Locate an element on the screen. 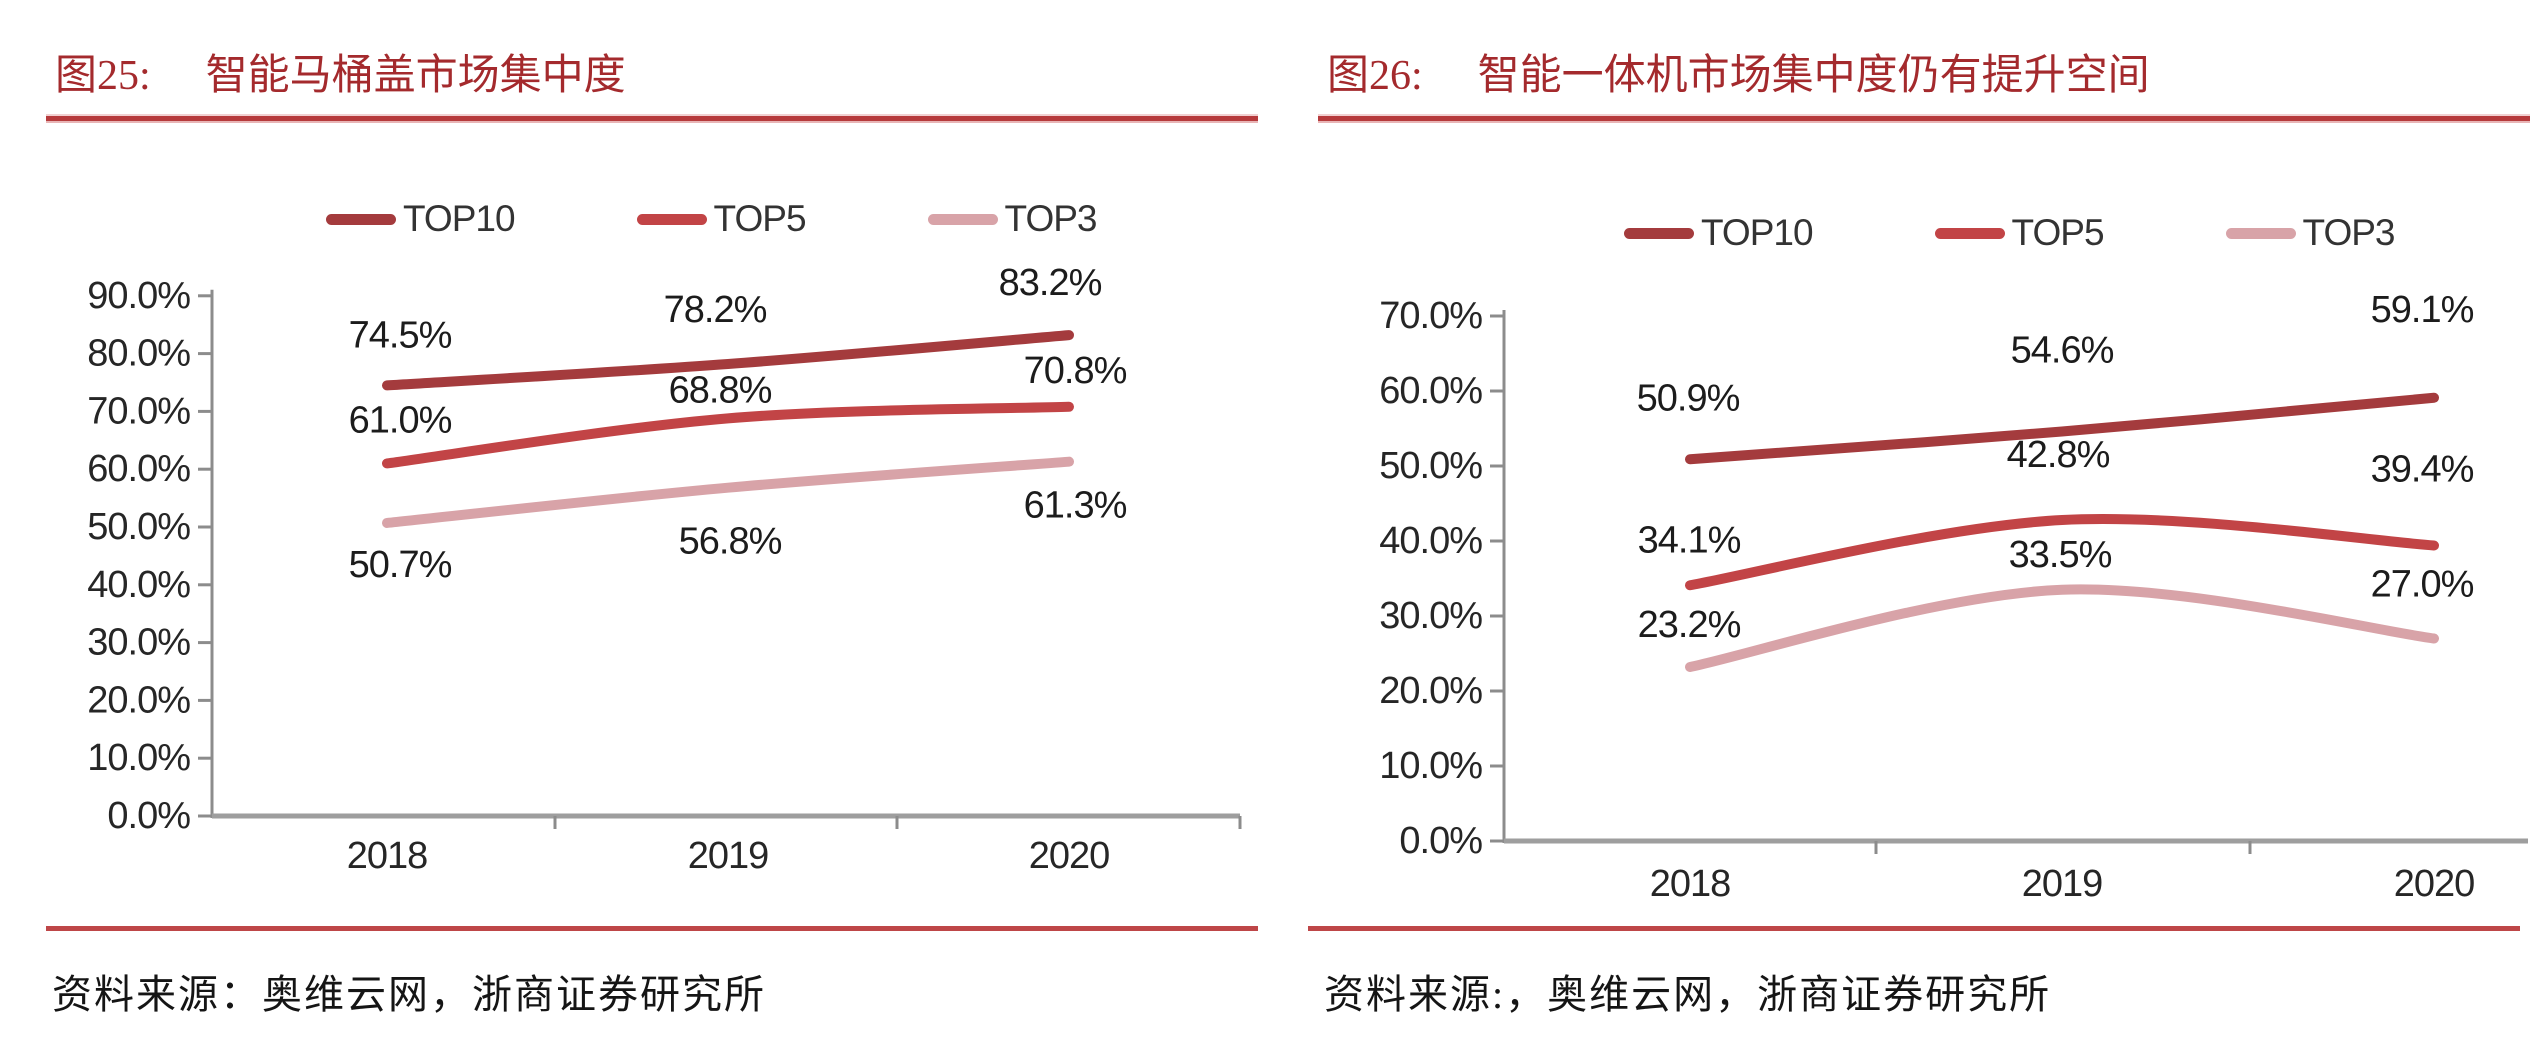  data-label-top10: 50.9% is located at coordinates (1688, 398).